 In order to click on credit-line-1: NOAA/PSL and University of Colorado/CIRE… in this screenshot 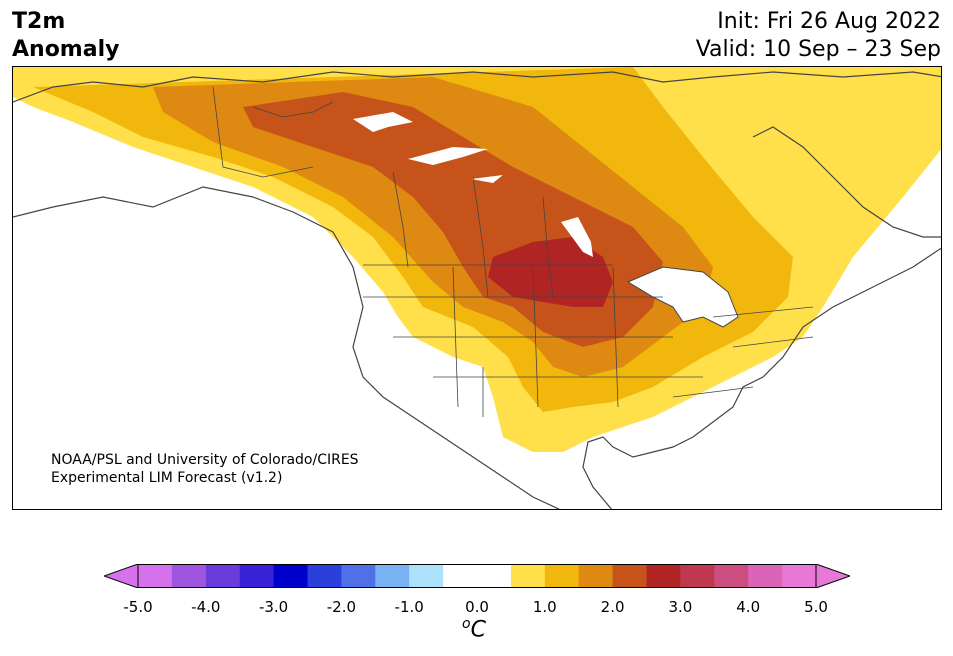, I will do `click(205, 460)`.